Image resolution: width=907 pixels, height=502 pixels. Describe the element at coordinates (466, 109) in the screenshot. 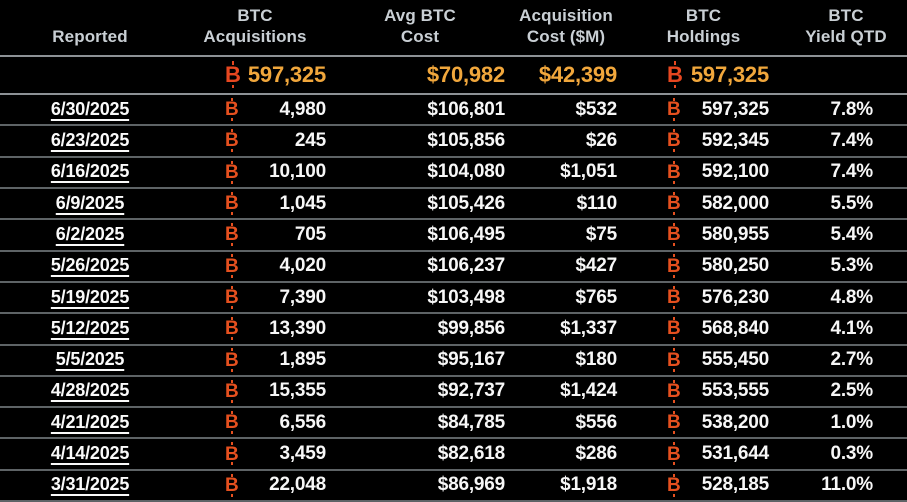

I see `avg-btc-cost-value: $106,801` at that location.